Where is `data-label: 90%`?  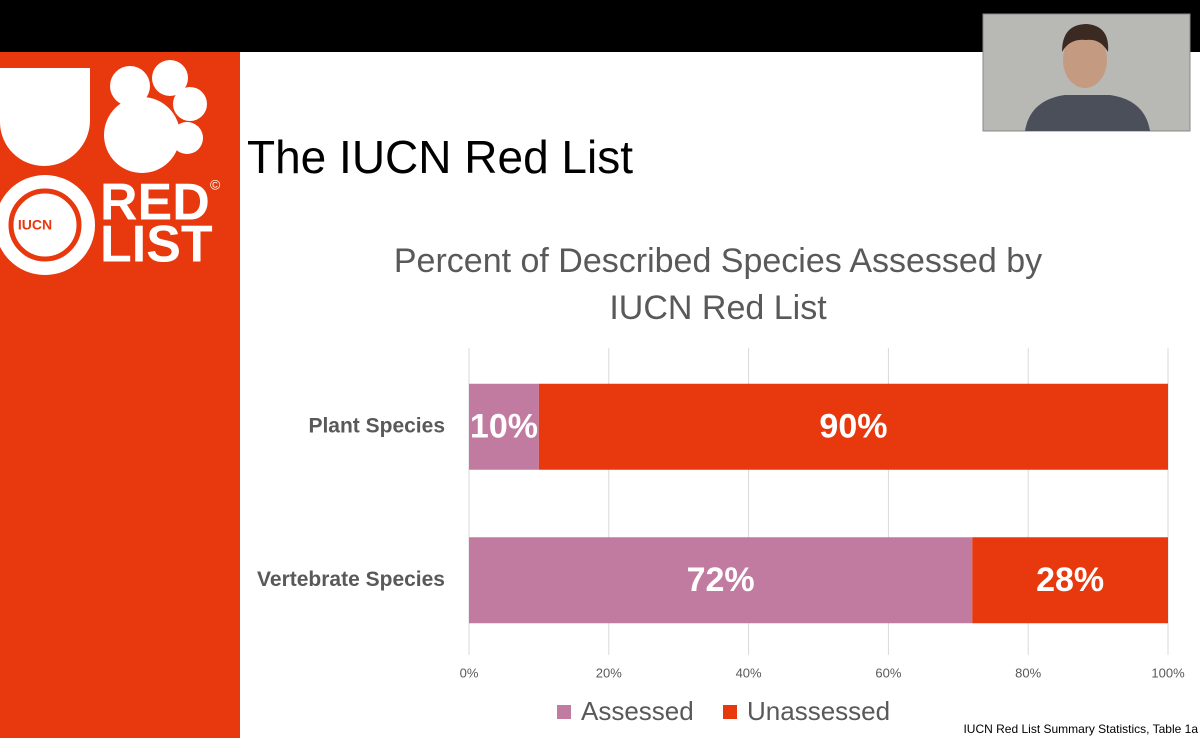
data-label: 90% is located at coordinates (853, 427).